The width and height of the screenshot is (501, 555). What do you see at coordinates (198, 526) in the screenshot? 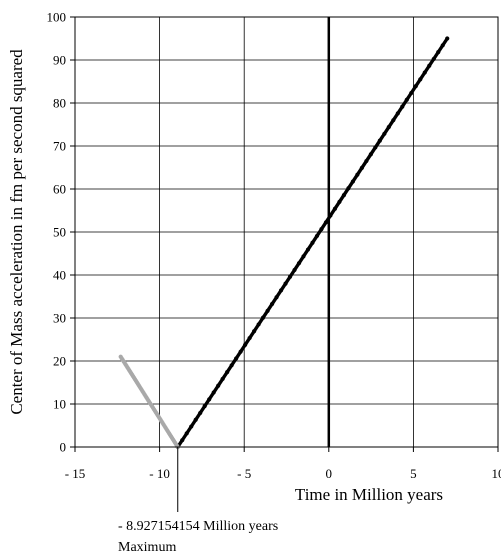
I see `annotation-text: - 8.927154154 Million years` at bounding box center [198, 526].